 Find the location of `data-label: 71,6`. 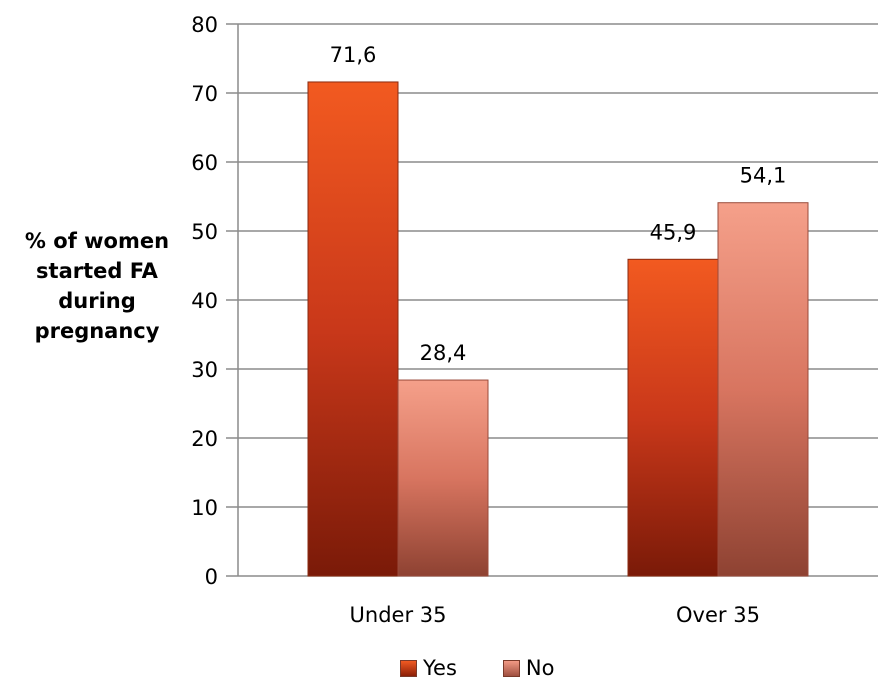

data-label: 71,6 is located at coordinates (353, 55).